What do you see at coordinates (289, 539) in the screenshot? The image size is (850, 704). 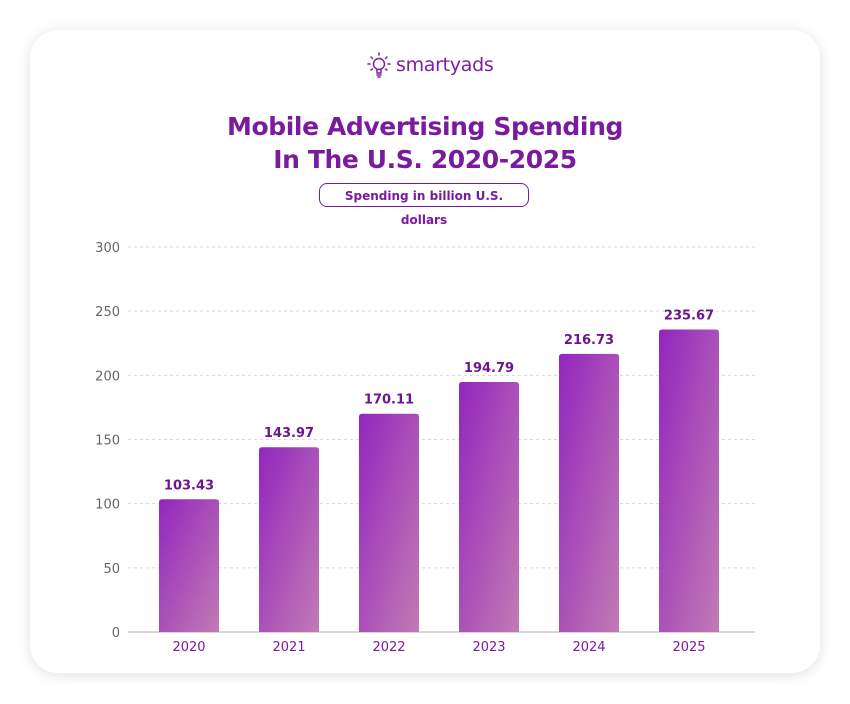 I see `bar-2021` at bounding box center [289, 539].